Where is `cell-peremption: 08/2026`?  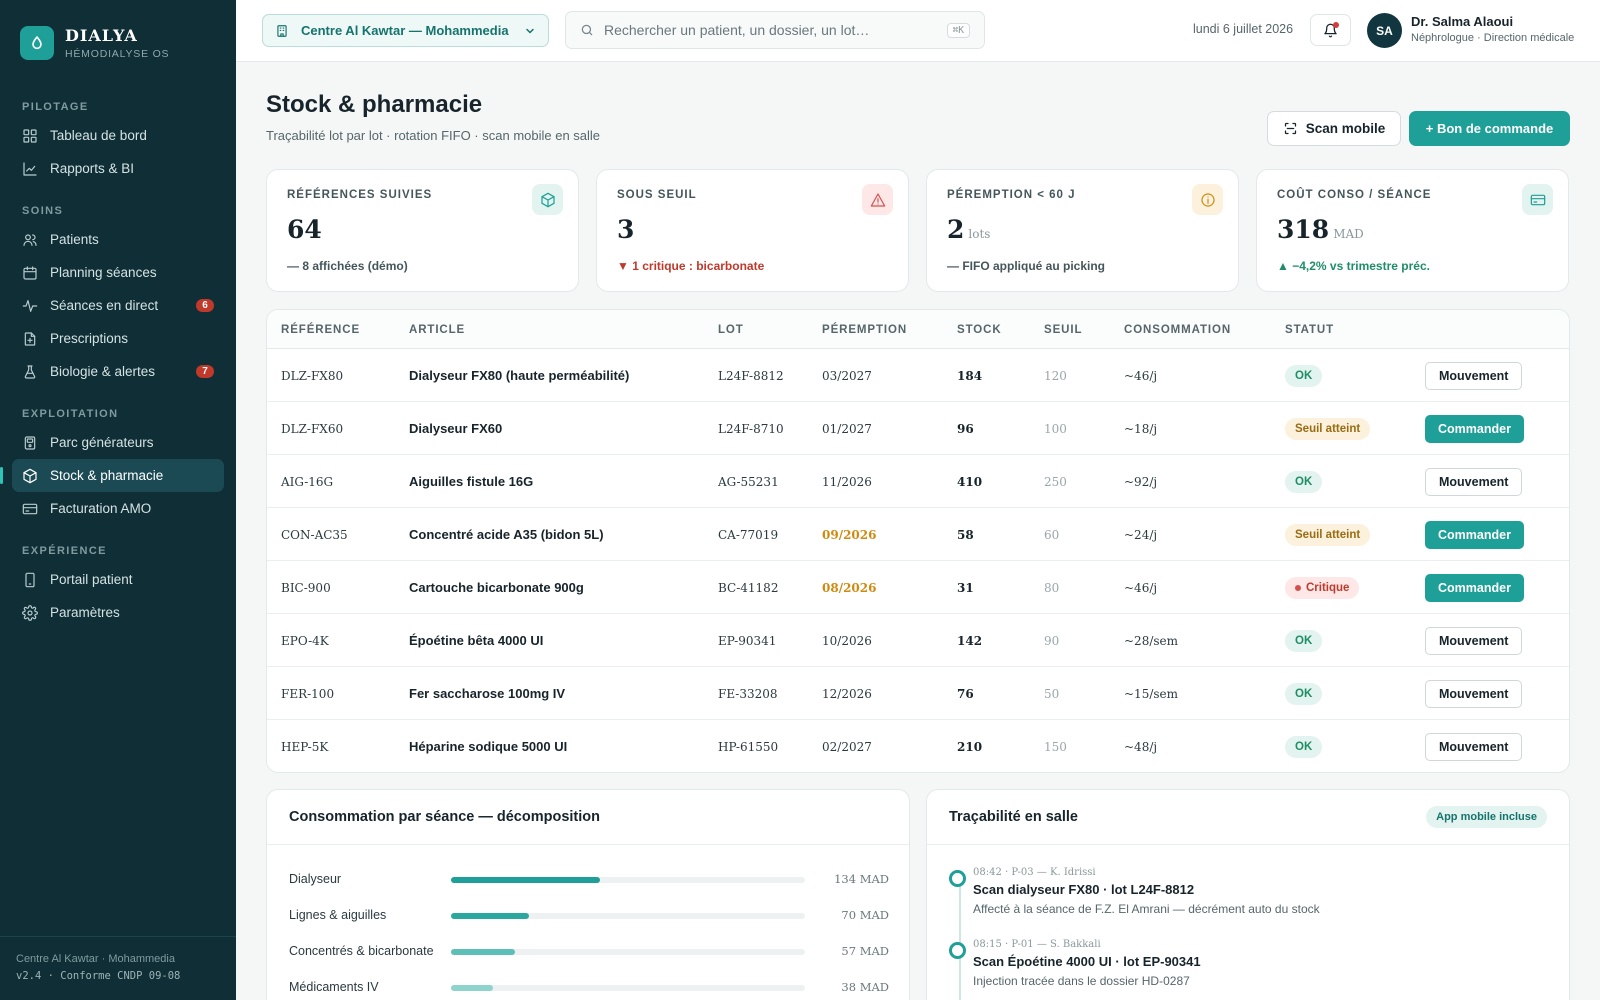 cell-peremption: 08/2026 is located at coordinates (849, 587).